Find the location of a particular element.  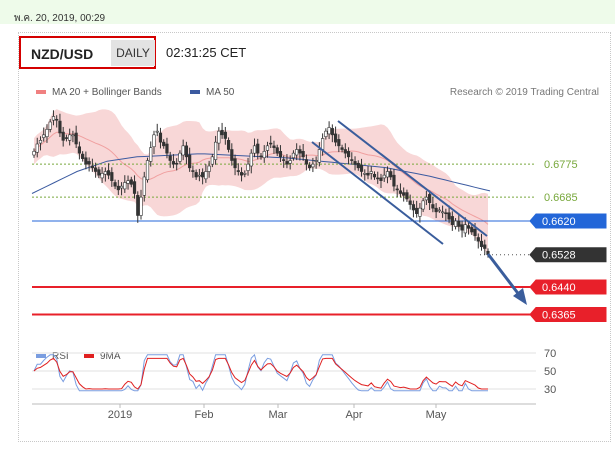

legend-ma20: MA 20 + Bollinger Bands is located at coordinates (99, 92).